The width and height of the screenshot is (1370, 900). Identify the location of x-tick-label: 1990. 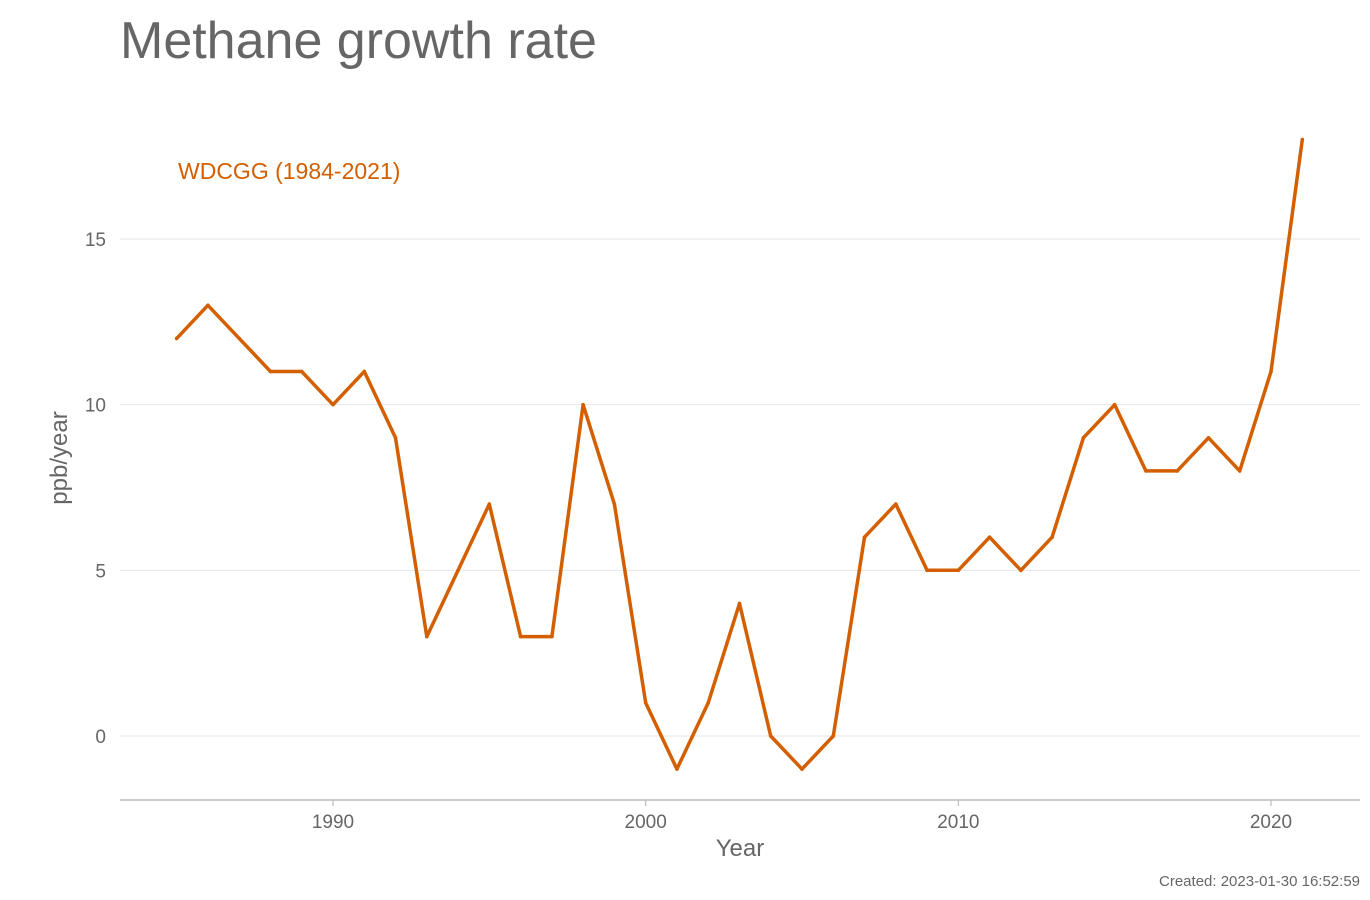
(333, 822).